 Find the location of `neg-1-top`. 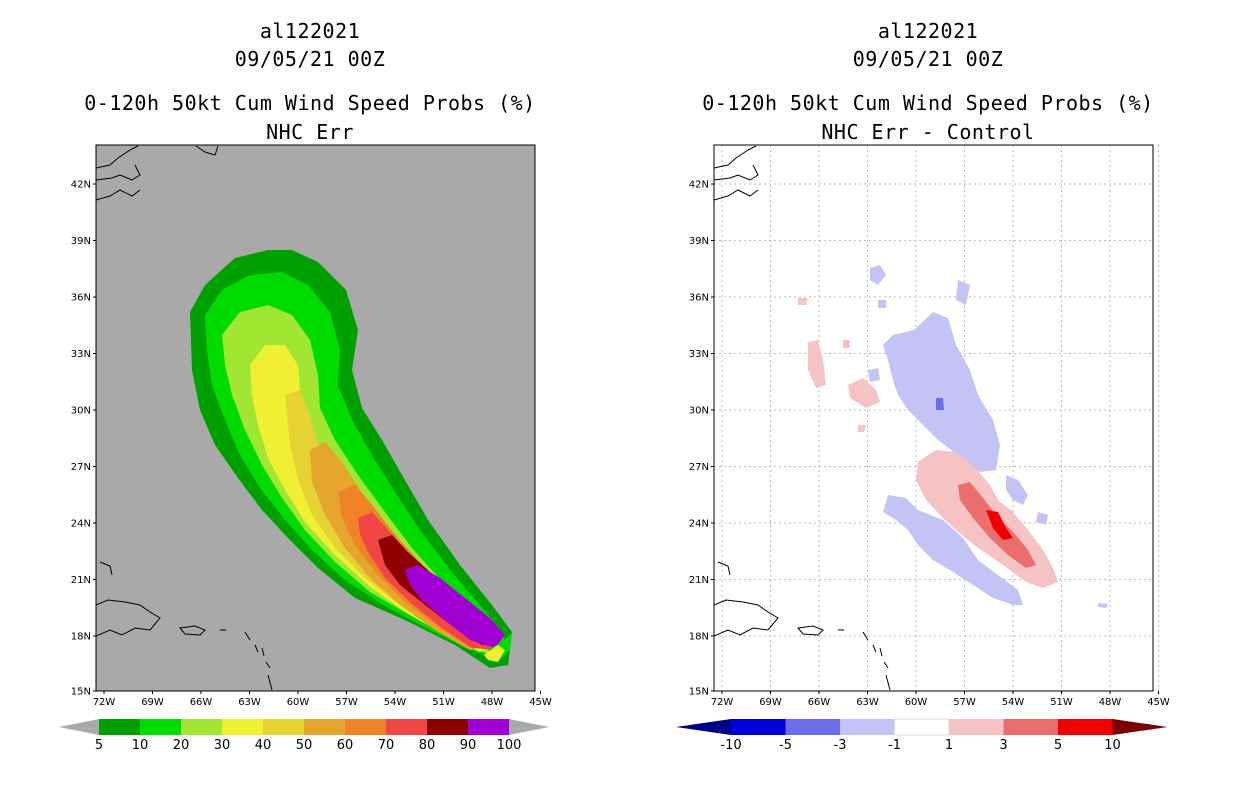

neg-1-top is located at coordinates (878, 275).